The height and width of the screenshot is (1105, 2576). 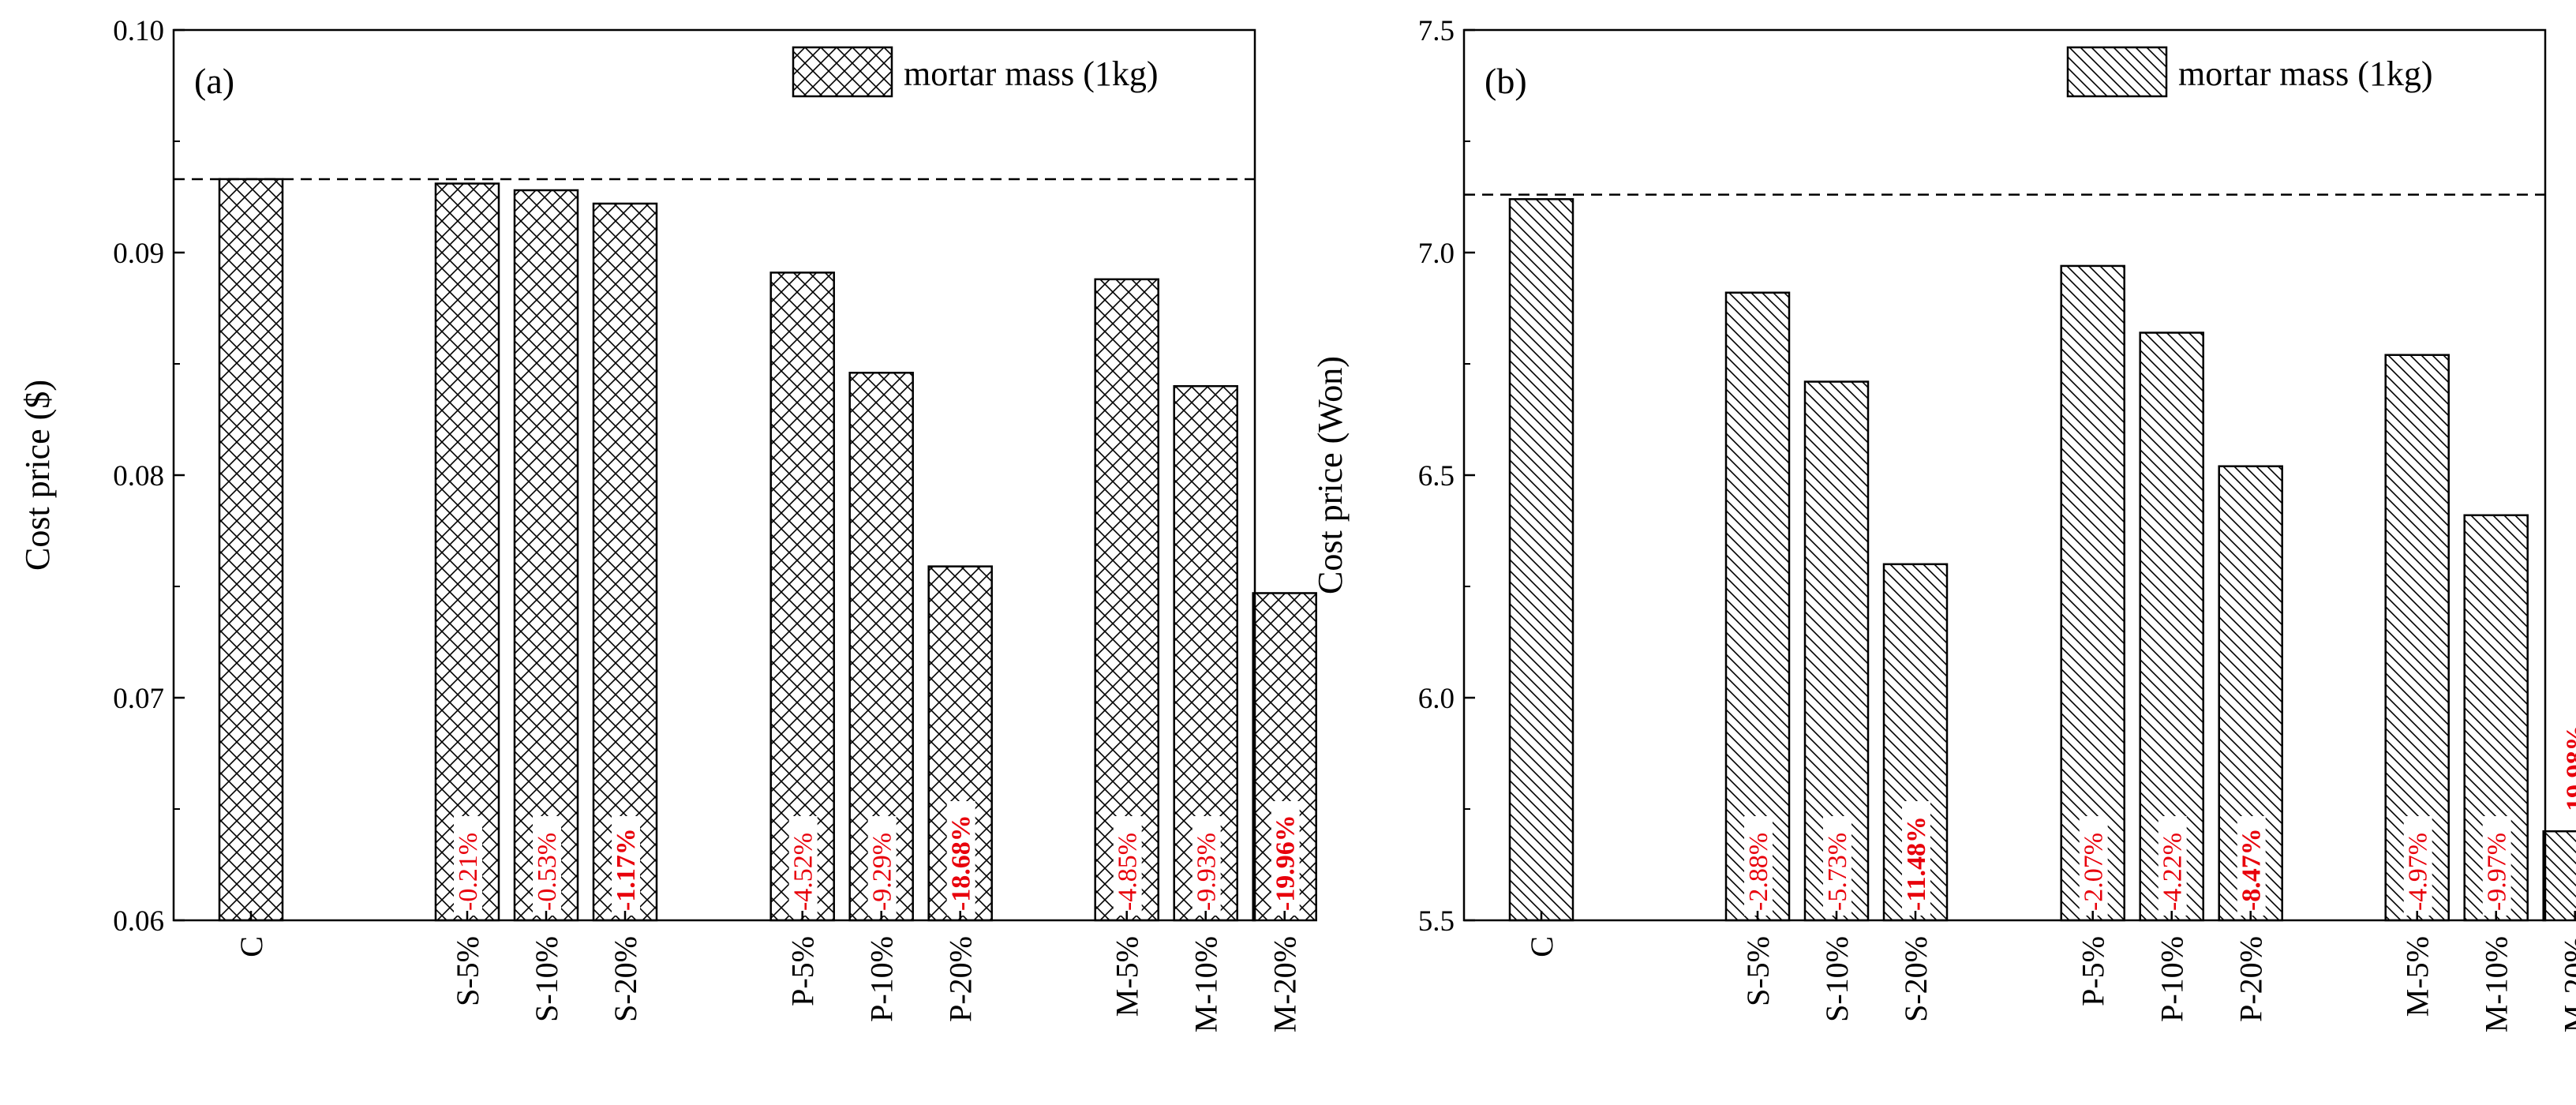 What do you see at coordinates (2418, 872) in the screenshot?
I see `bar-annotation: -4.97%` at bounding box center [2418, 872].